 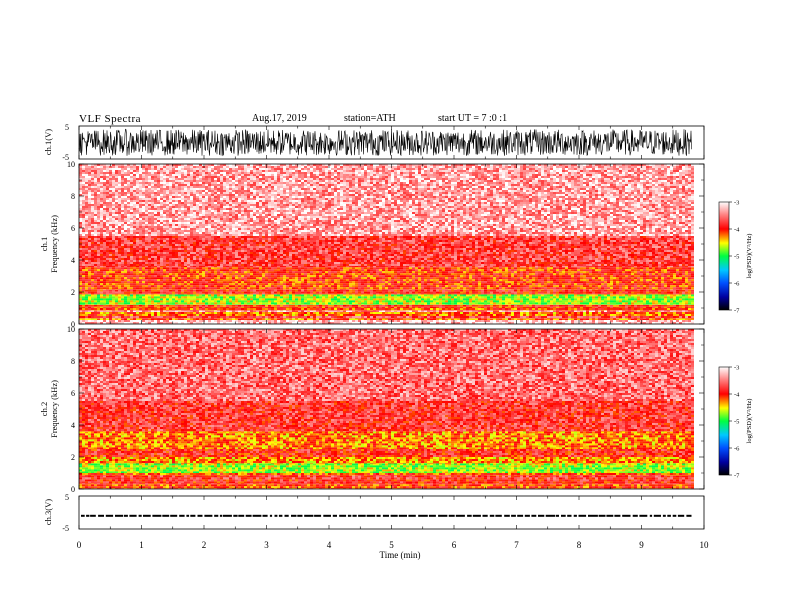 What do you see at coordinates (48, 142) in the screenshot?
I see `ch1-waveform-ylabel: ch.1(V)` at bounding box center [48, 142].